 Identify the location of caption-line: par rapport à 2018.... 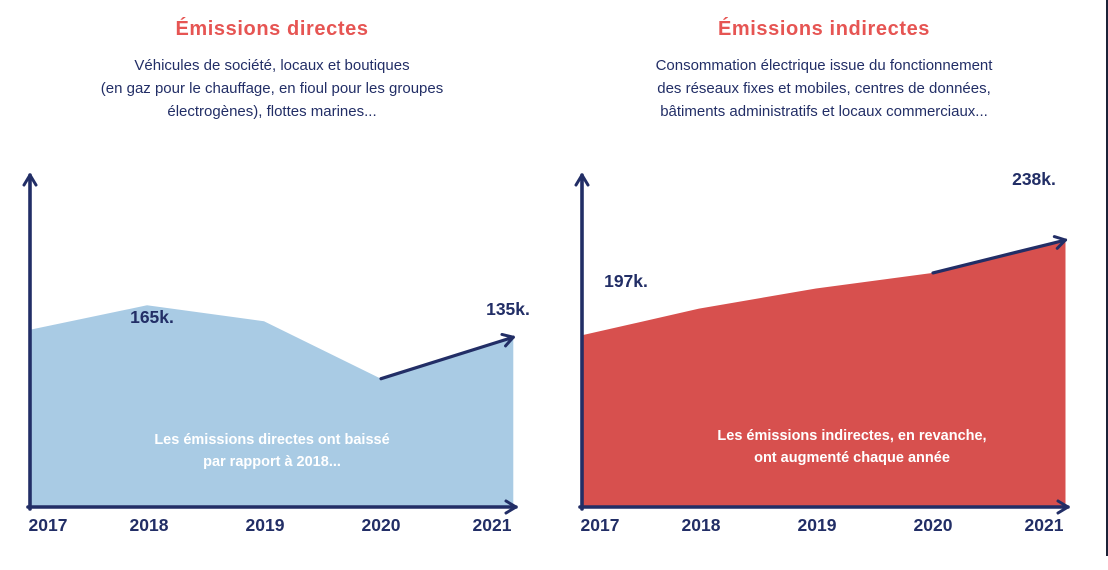
(272, 462).